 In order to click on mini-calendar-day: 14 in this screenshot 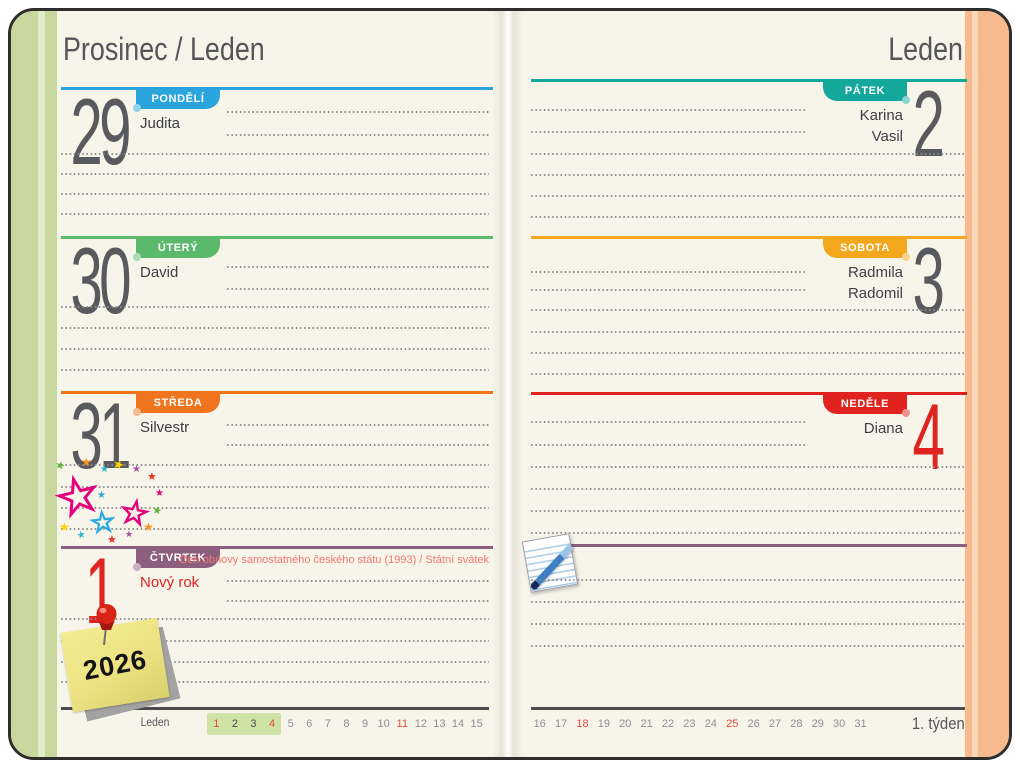, I will do `click(458, 724)`.